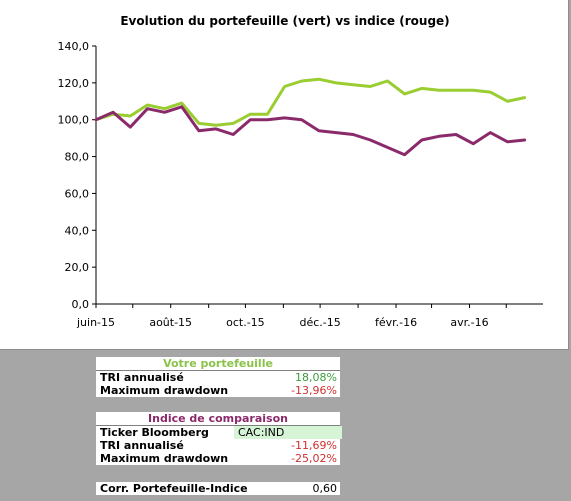 This screenshot has width=571, height=501. What do you see at coordinates (319, 322) in the screenshot?
I see `x-tick-label: déc.-15` at bounding box center [319, 322].